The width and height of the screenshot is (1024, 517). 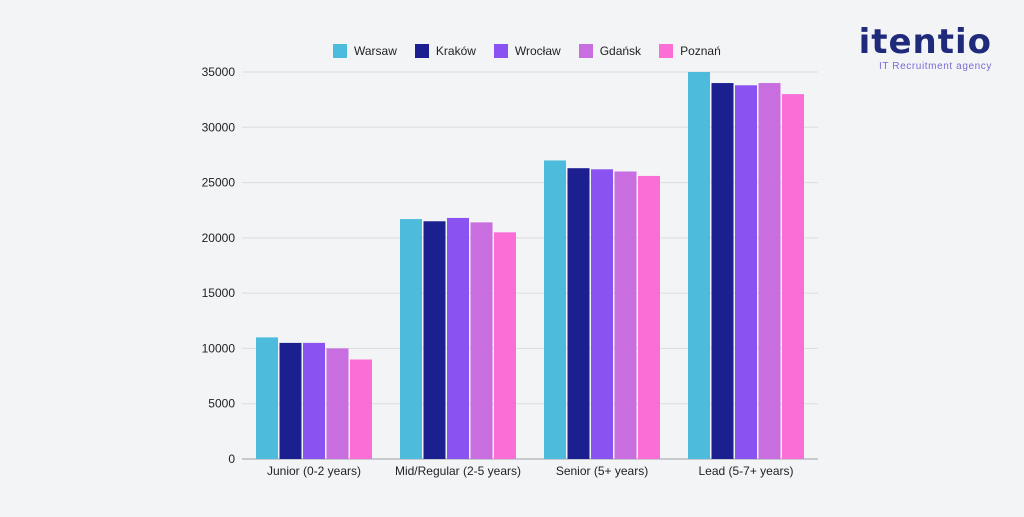 I want to click on legend-label: Gdańsk, so click(x=620, y=51).